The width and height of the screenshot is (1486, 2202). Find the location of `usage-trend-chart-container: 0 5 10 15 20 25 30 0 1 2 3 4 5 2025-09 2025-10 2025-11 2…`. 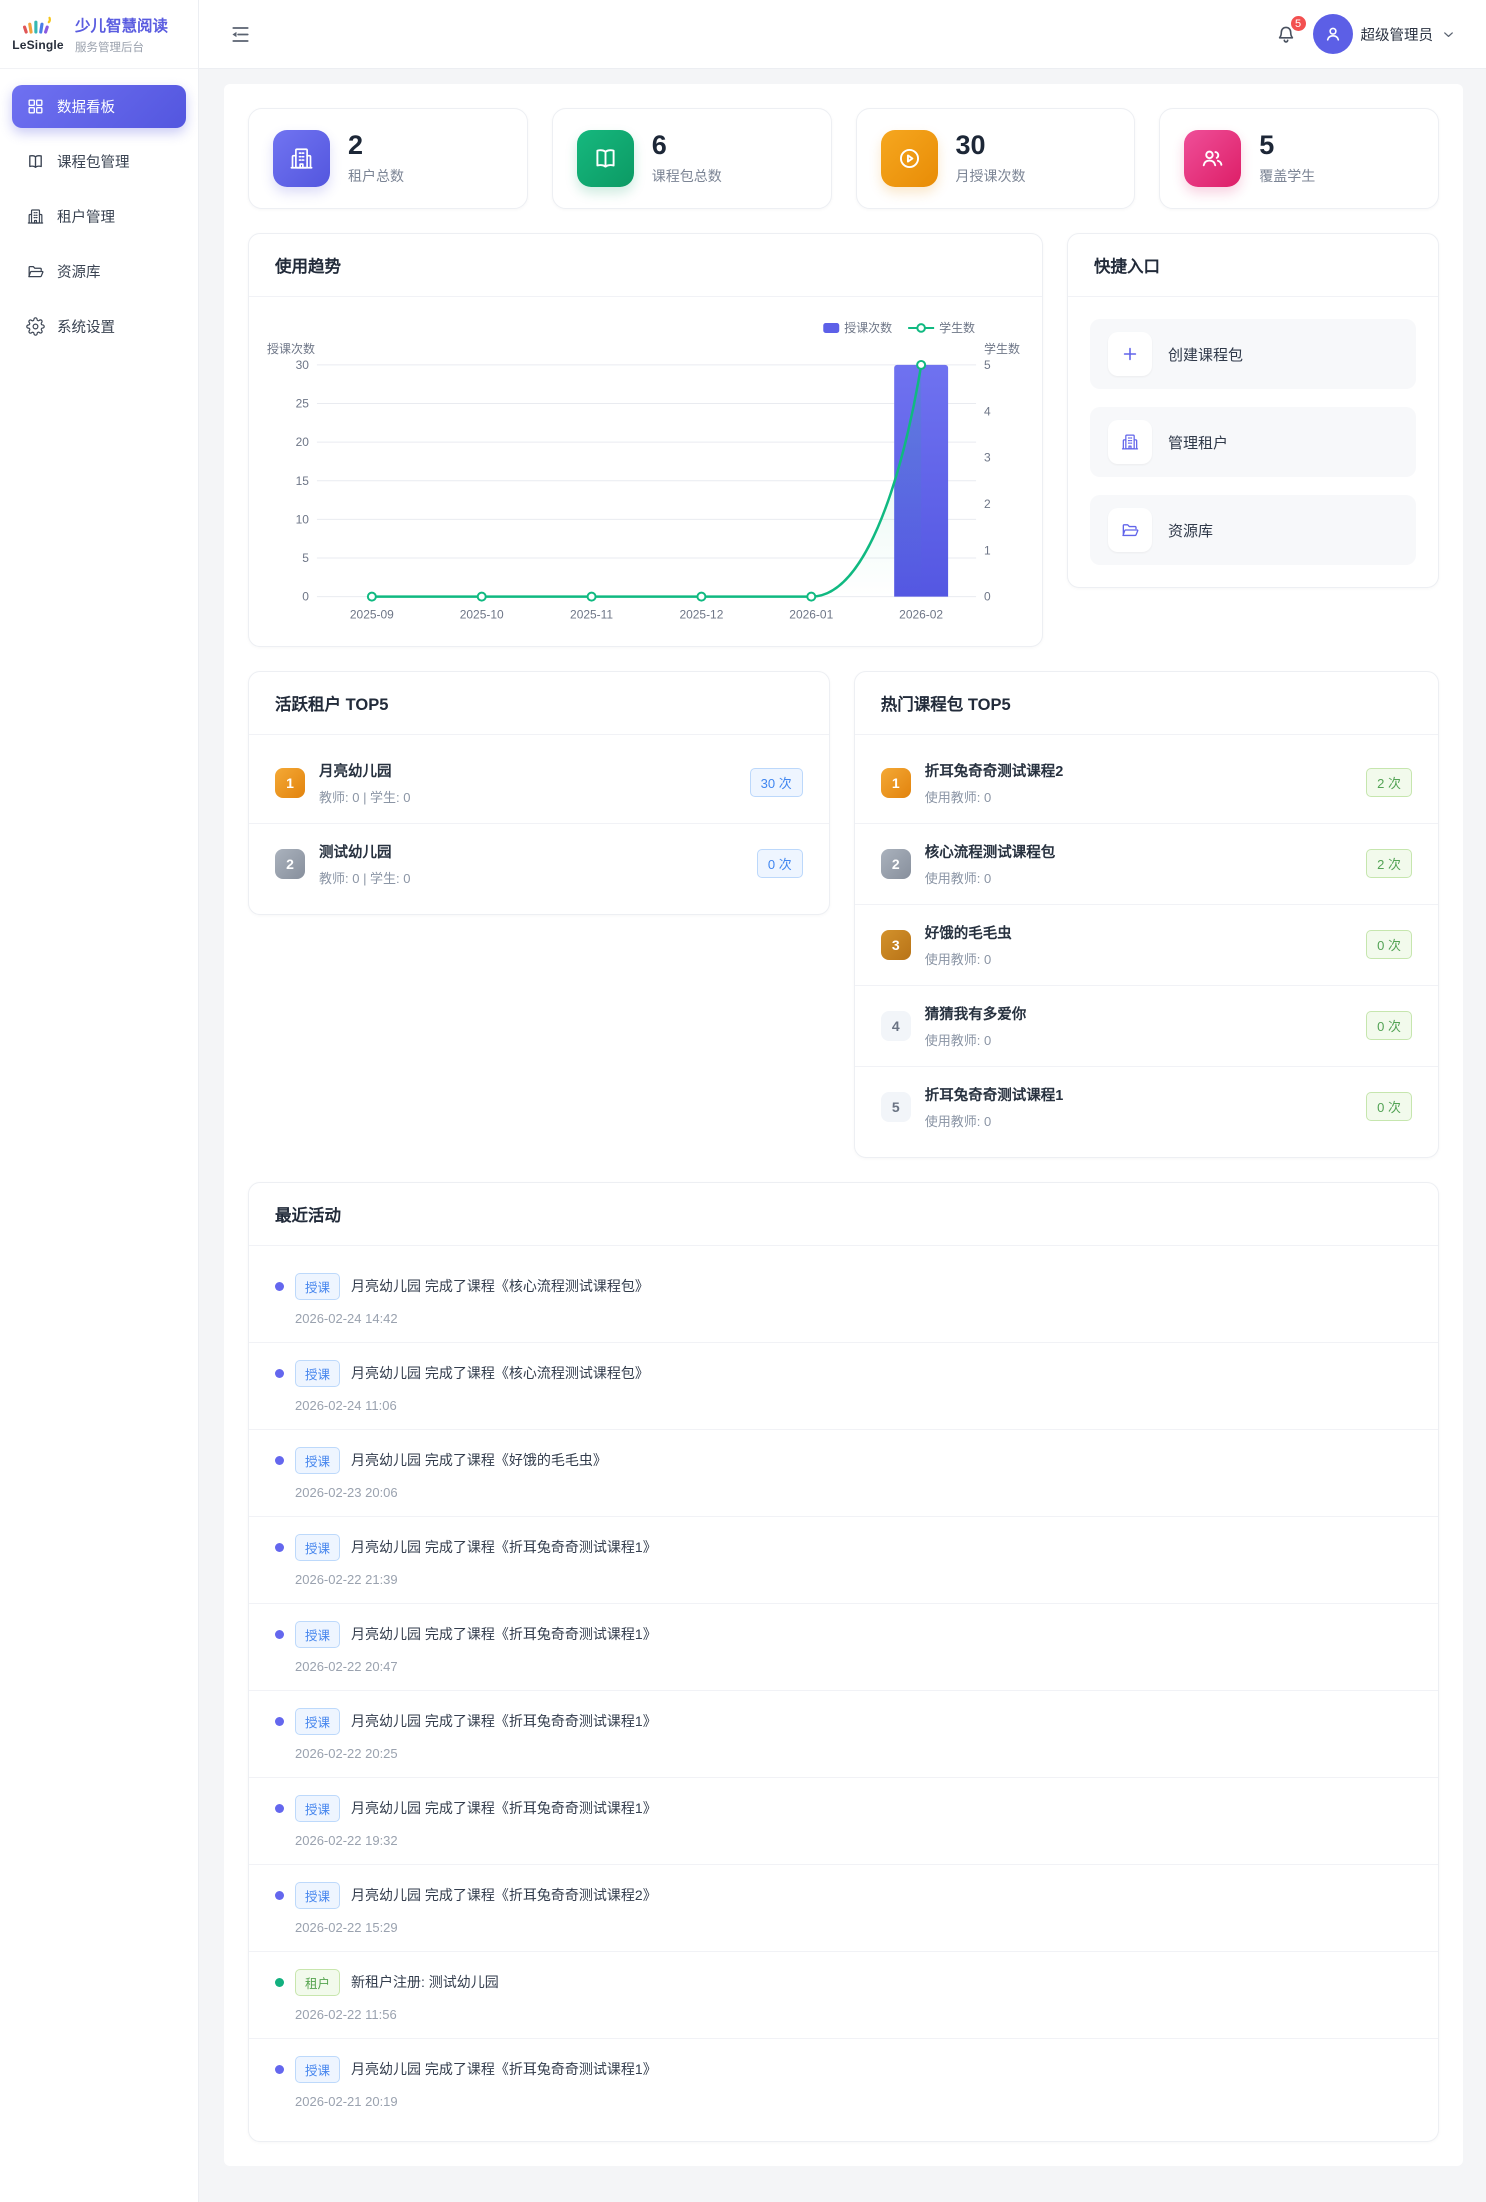

usage-trend-chart-container: 0 5 10 15 20 25 30 0 1 2 3 4 5 2025-09 2025-10 2025-11 2… is located at coordinates (645, 471).